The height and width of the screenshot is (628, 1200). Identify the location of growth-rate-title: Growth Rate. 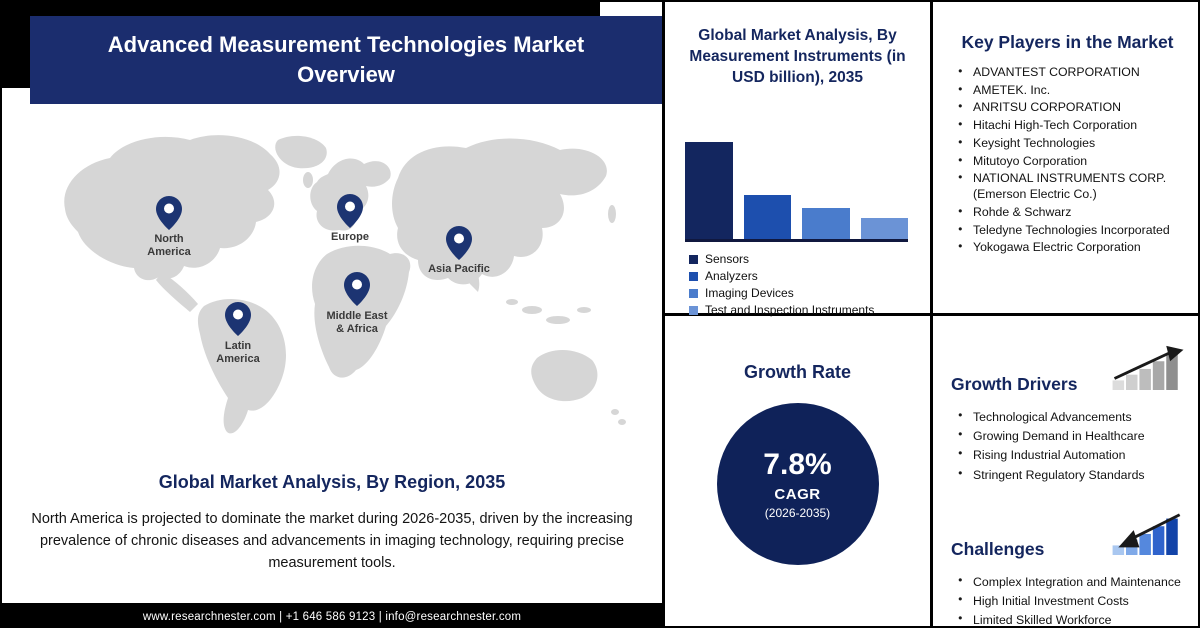
(797, 372).